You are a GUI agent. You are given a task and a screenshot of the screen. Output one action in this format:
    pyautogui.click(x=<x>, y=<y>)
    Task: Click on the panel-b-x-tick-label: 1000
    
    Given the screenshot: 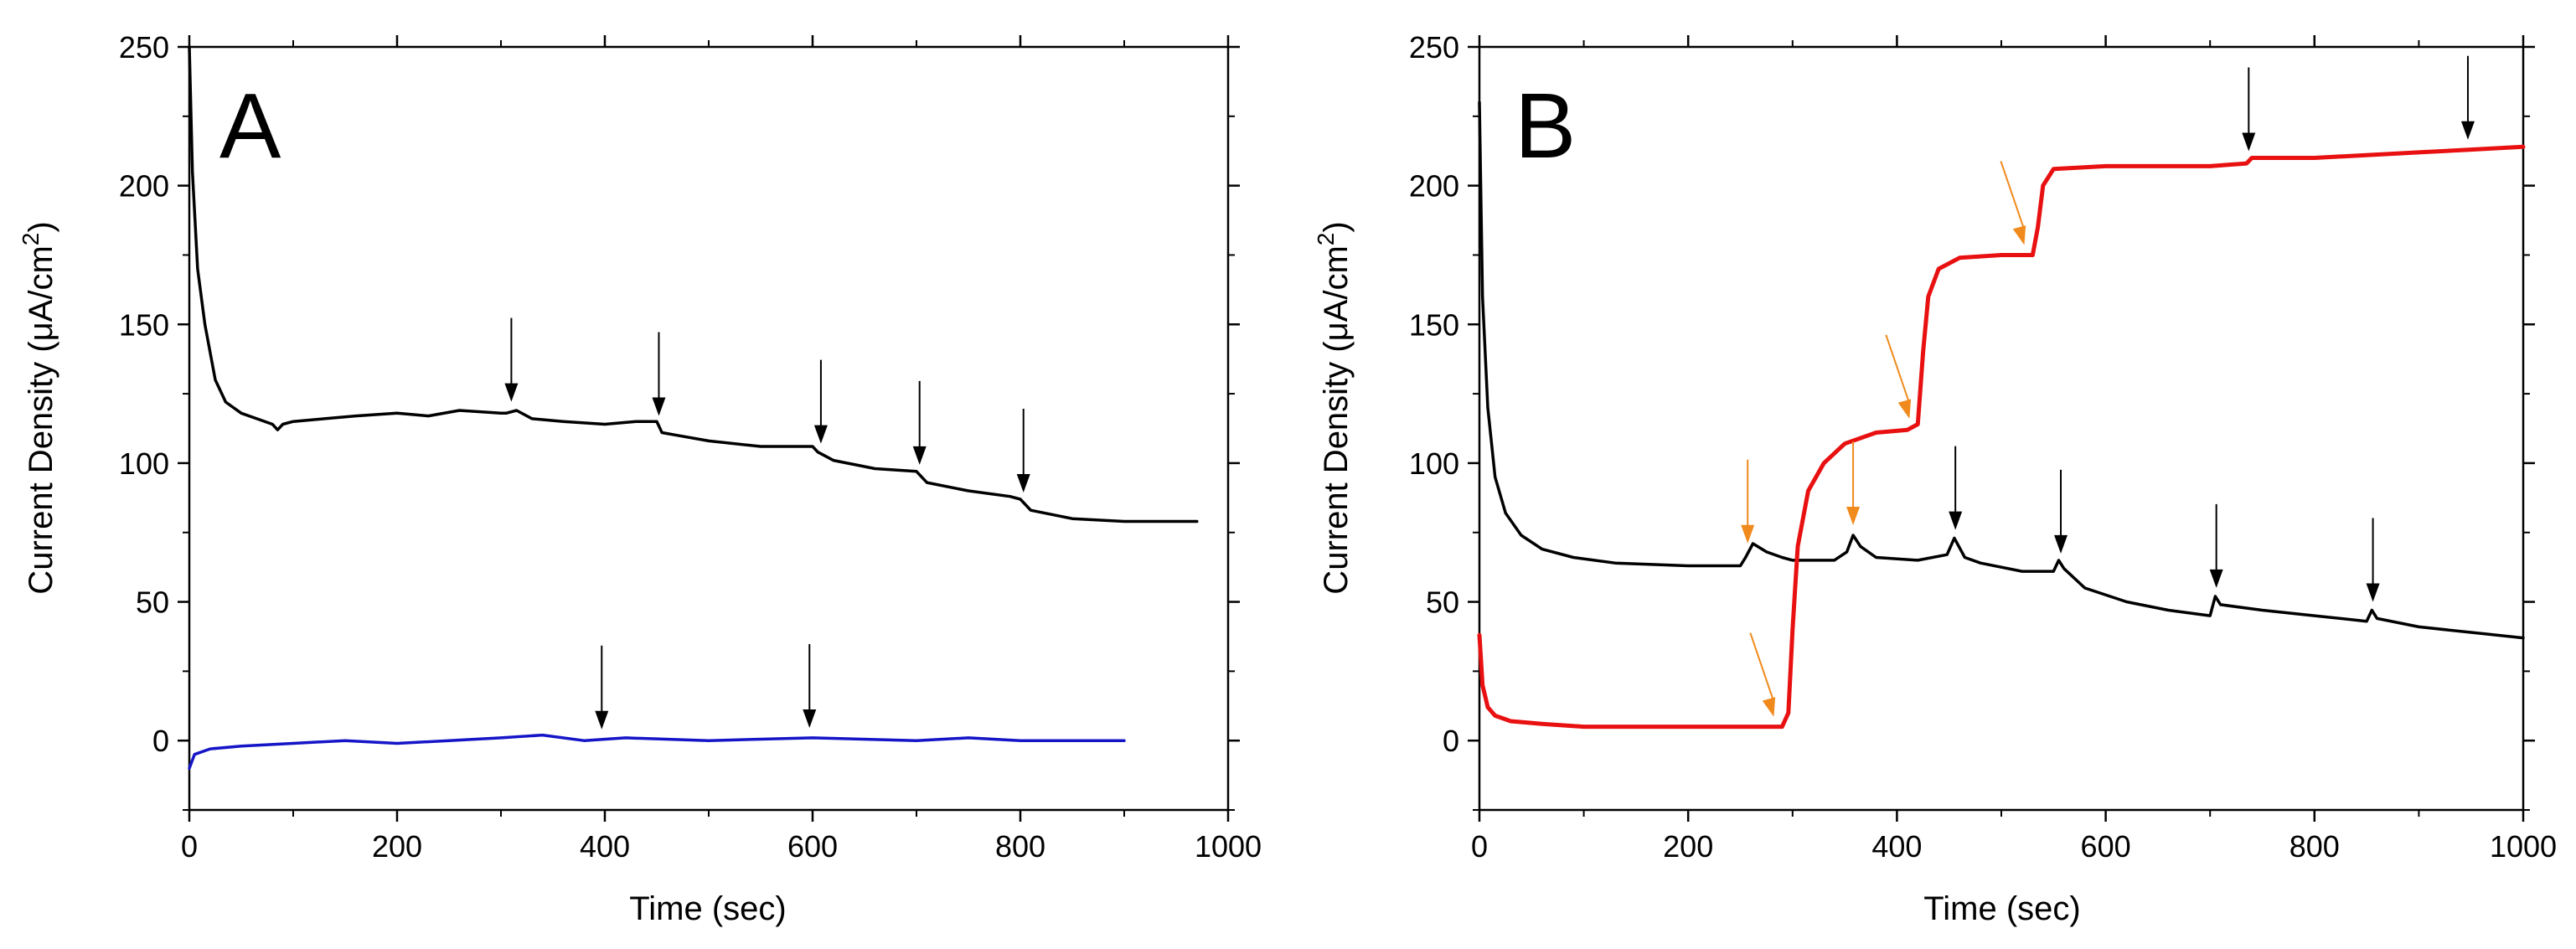 What is the action you would take?
    pyautogui.click(x=2523, y=847)
    